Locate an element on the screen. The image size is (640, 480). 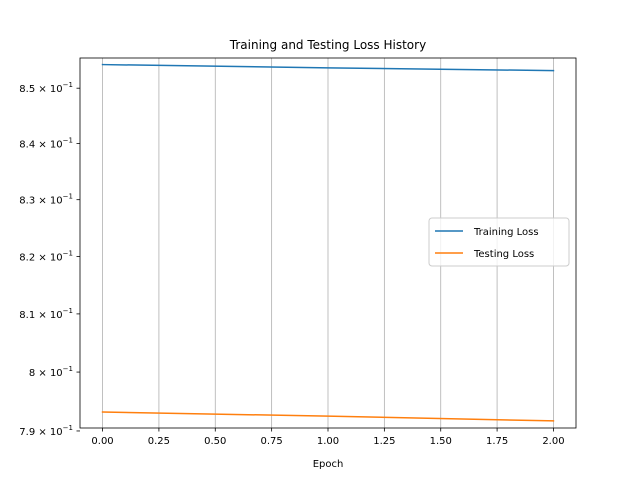
x-tick-label: 1.25 is located at coordinates (384, 441).